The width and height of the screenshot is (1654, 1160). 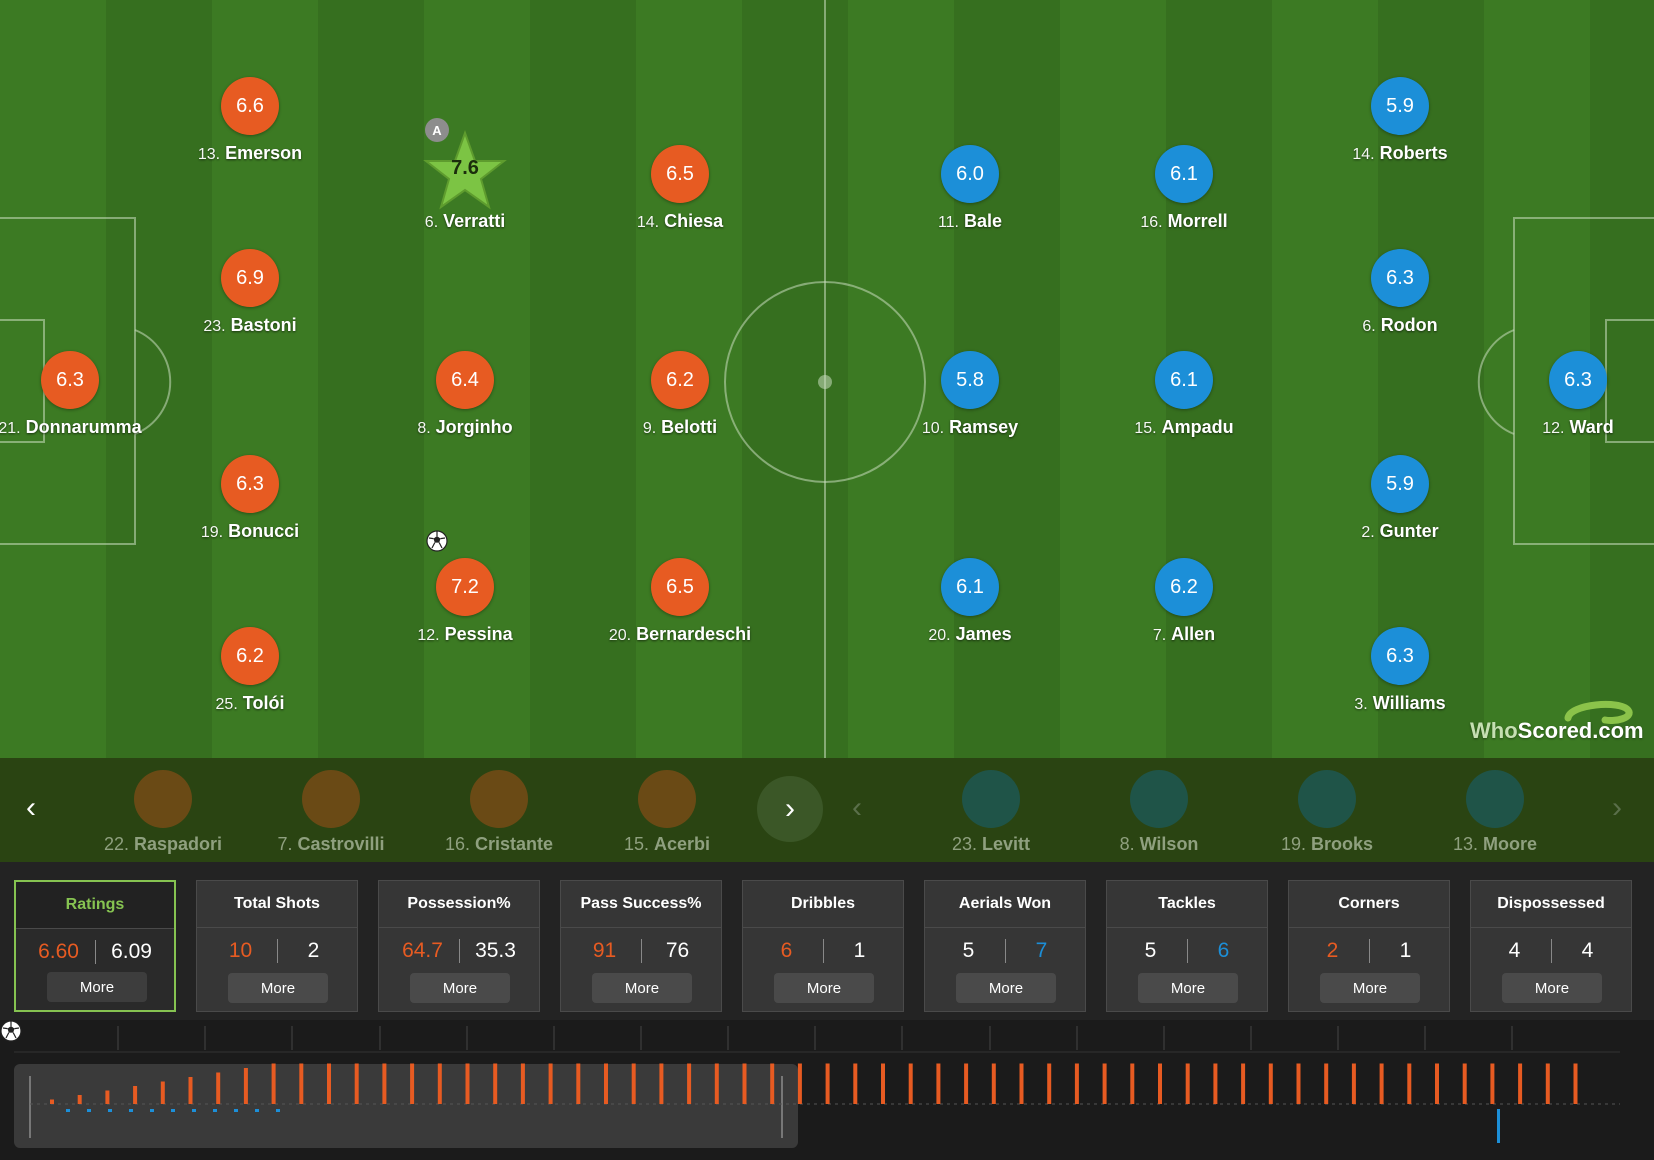 What do you see at coordinates (790, 809) in the screenshot?
I see `subs-next-button: ›` at bounding box center [790, 809].